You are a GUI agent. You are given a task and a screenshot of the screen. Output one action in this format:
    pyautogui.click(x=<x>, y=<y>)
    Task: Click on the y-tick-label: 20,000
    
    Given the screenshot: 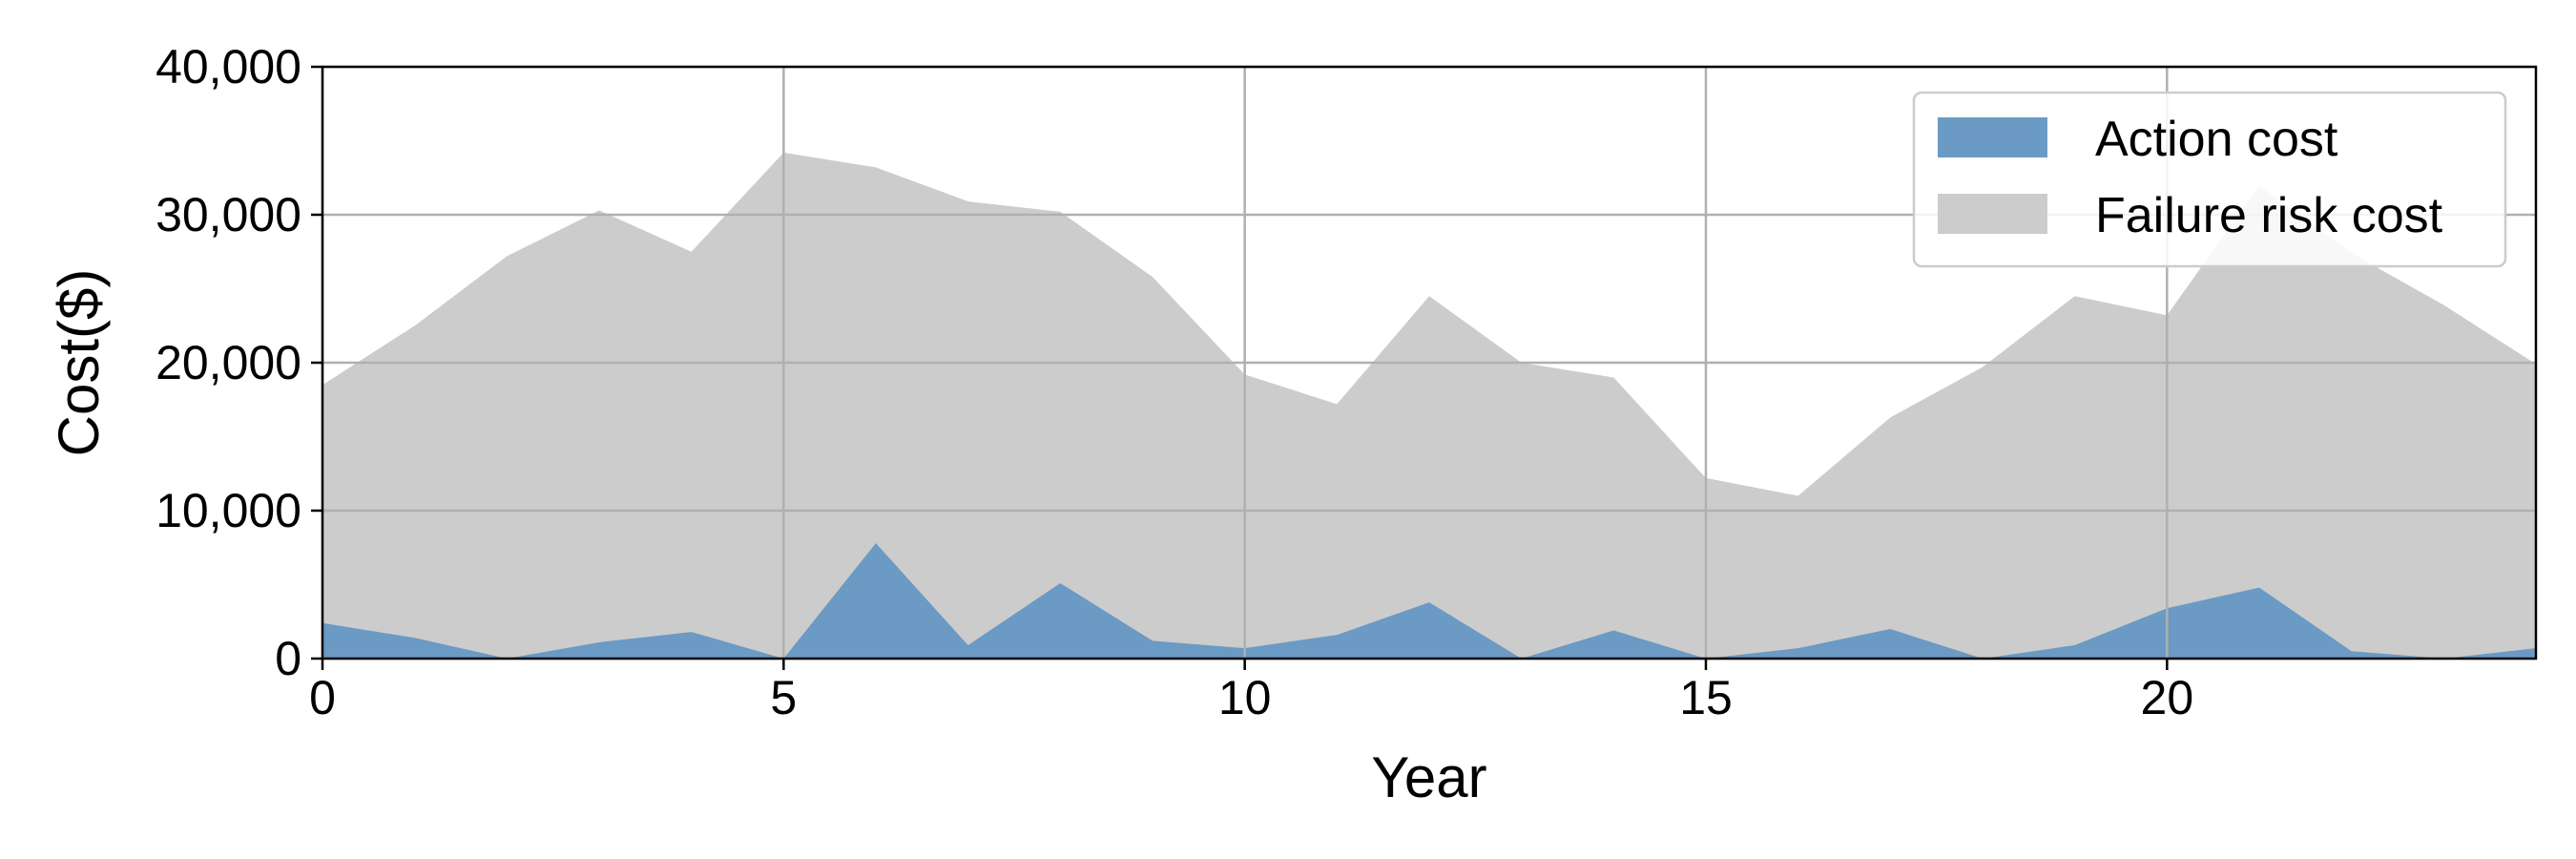 What is the action you would take?
    pyautogui.click(x=228, y=362)
    